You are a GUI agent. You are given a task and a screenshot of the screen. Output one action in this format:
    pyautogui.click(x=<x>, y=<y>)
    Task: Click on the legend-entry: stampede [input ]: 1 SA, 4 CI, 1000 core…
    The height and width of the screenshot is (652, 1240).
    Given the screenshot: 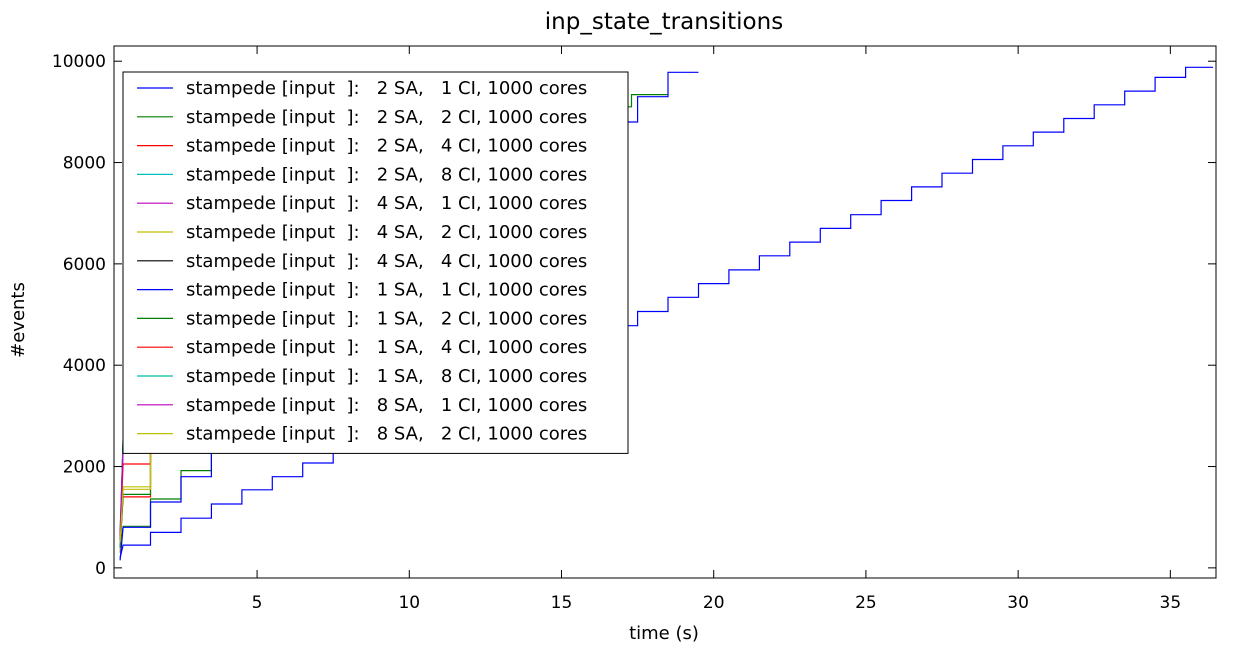 What is the action you would take?
    pyautogui.click(x=386, y=347)
    